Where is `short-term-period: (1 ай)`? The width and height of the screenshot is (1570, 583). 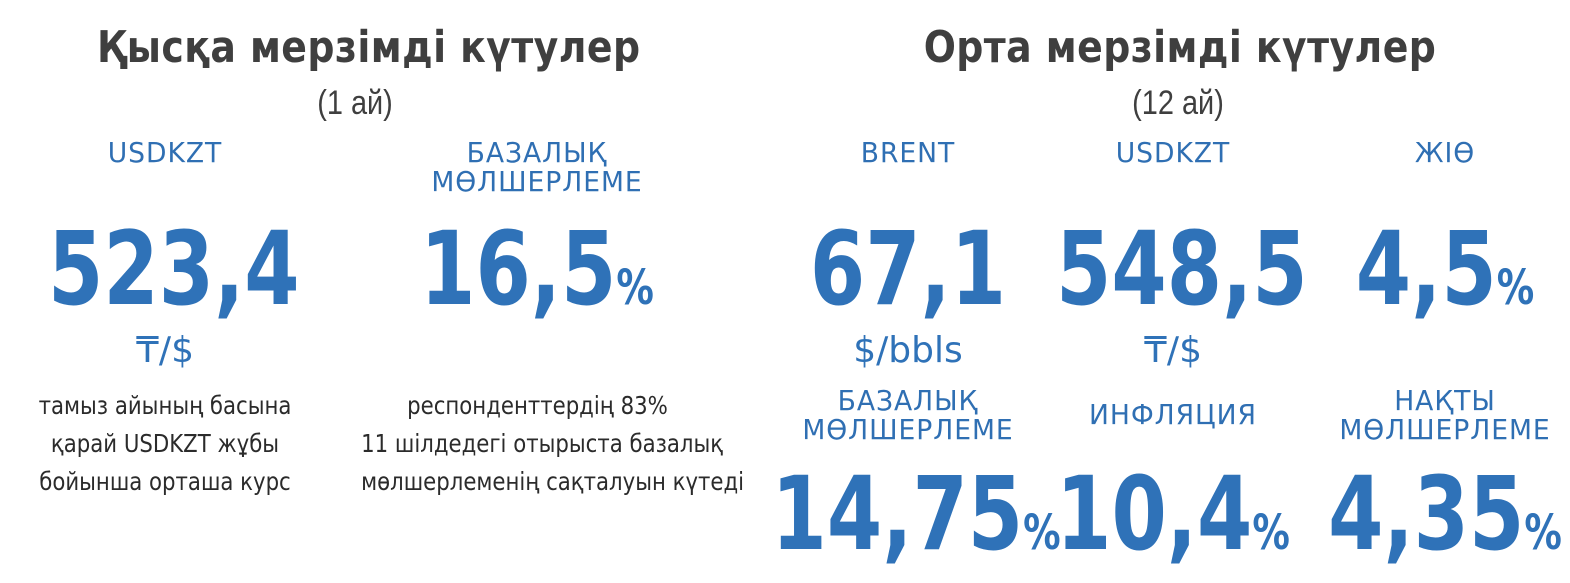 short-term-period: (1 ай) is located at coordinates (355, 103).